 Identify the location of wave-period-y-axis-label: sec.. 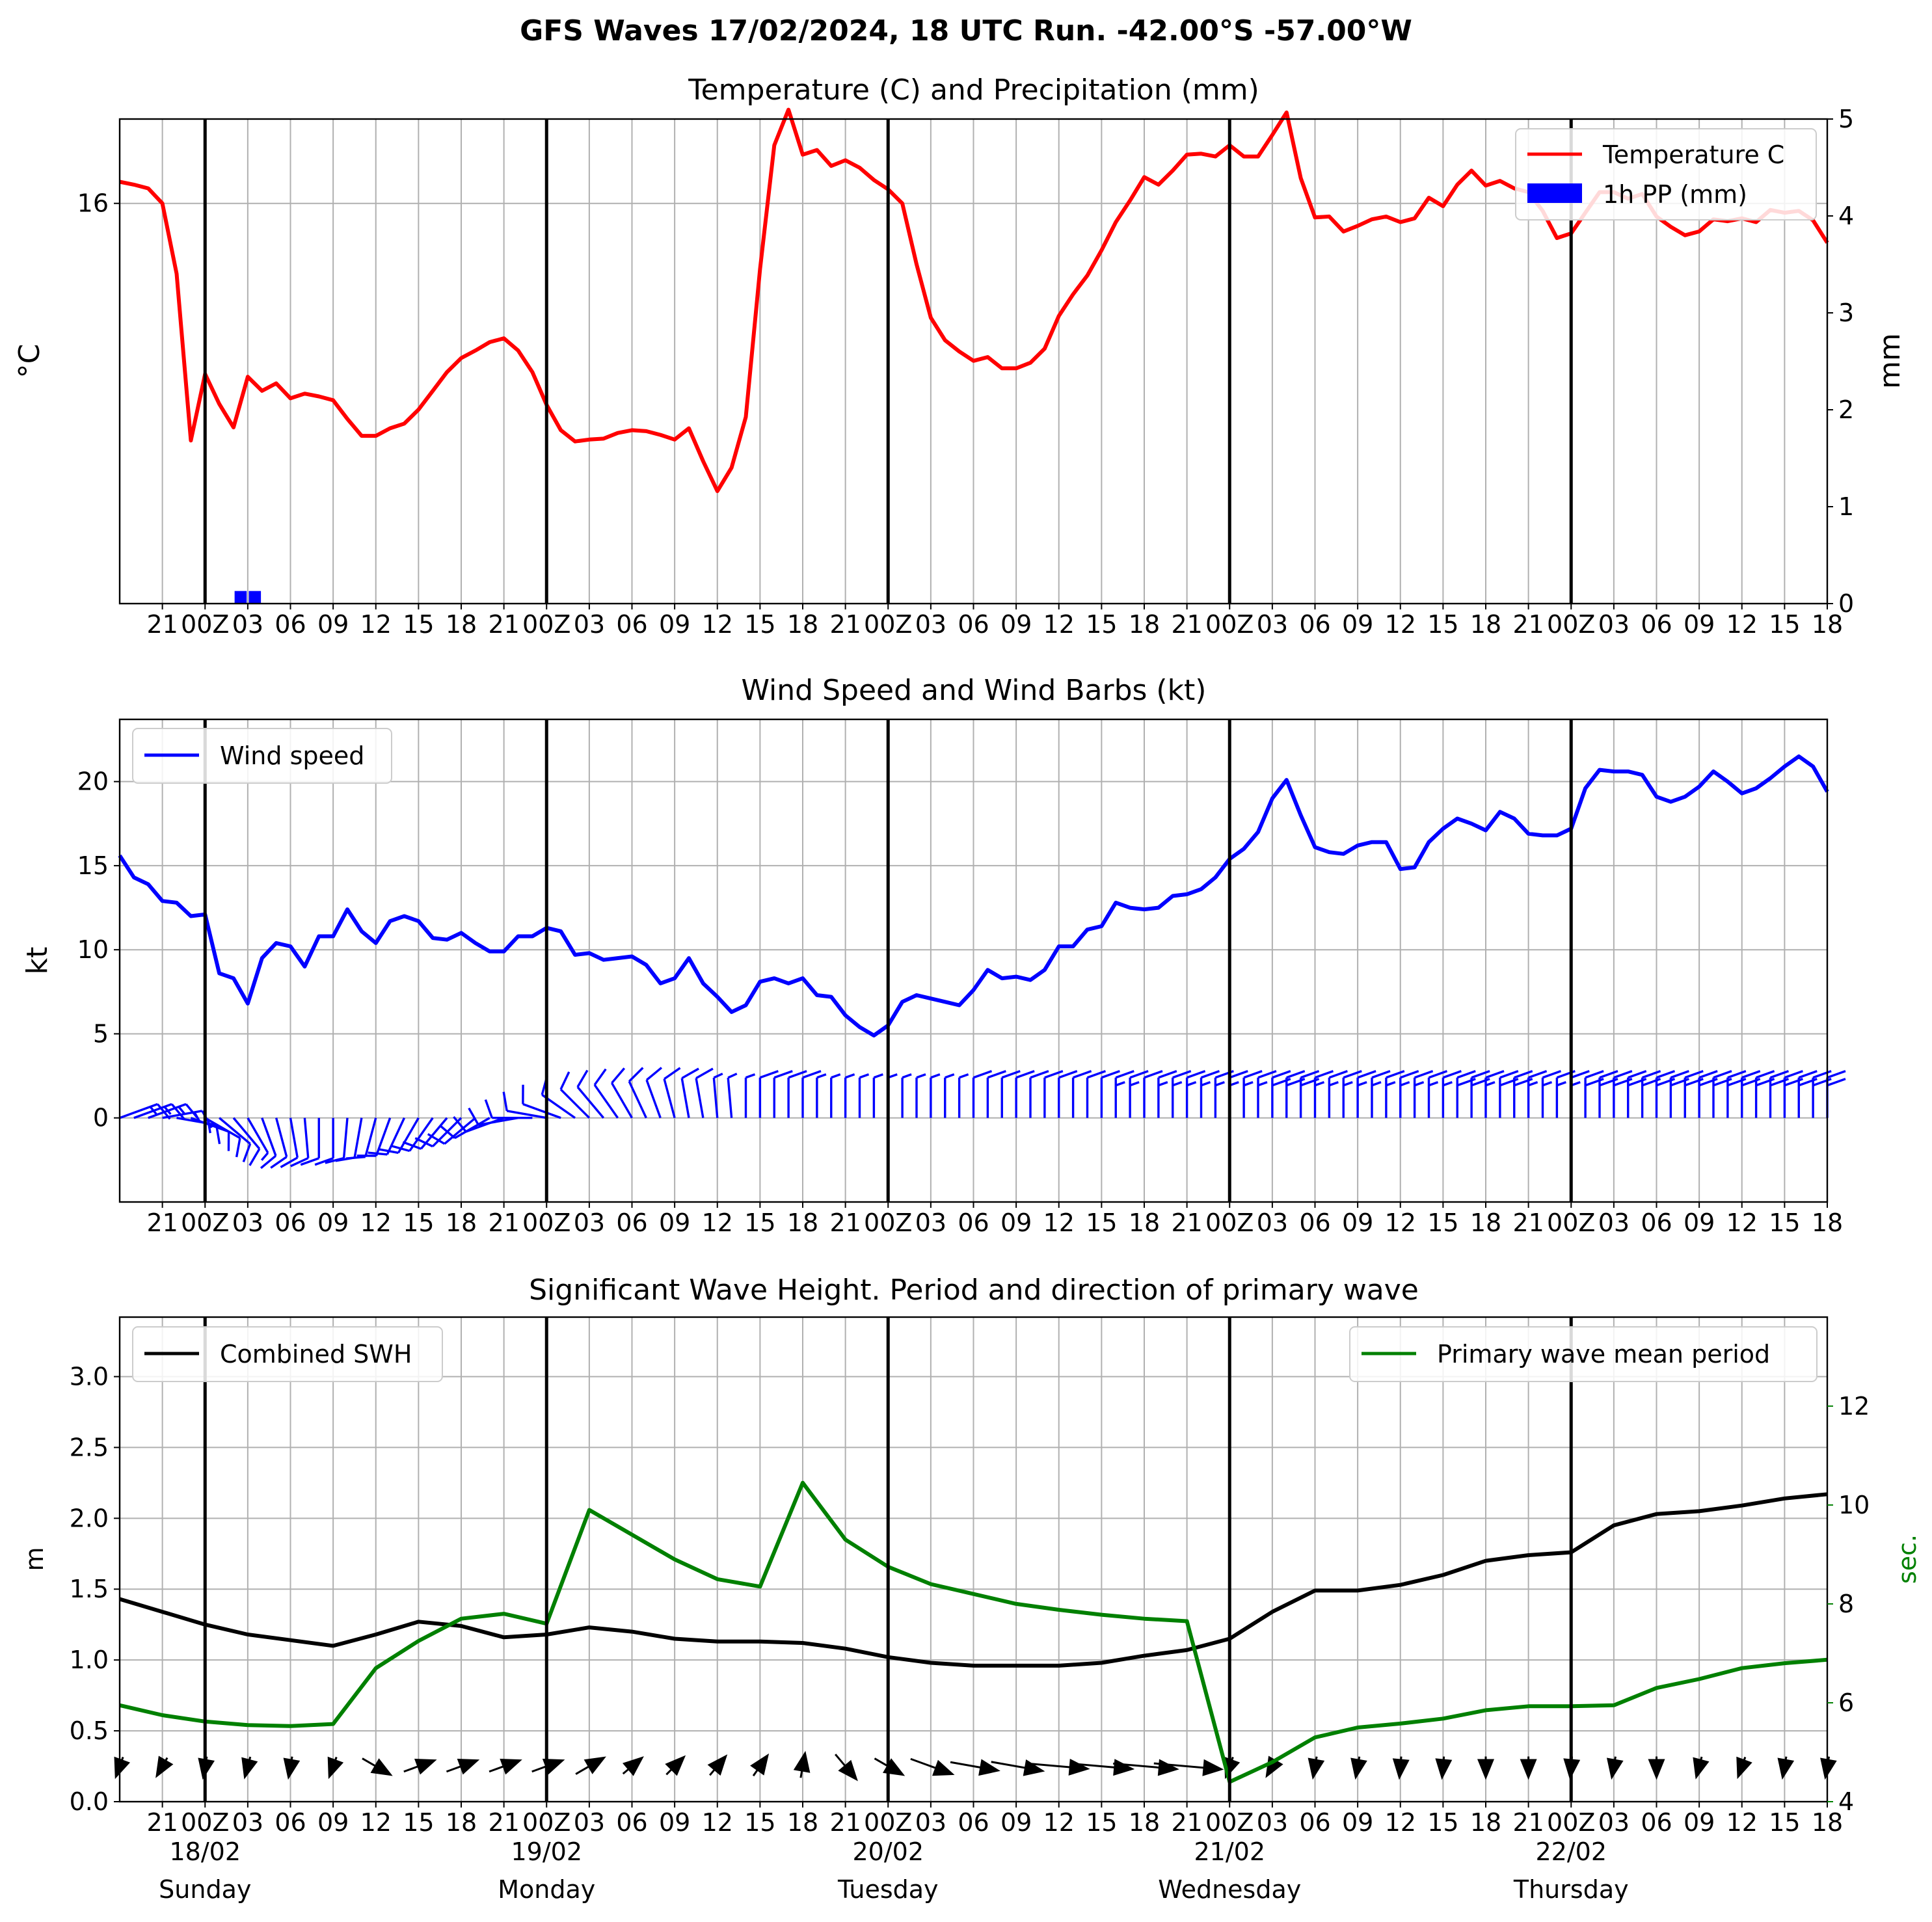
(1908, 1559).